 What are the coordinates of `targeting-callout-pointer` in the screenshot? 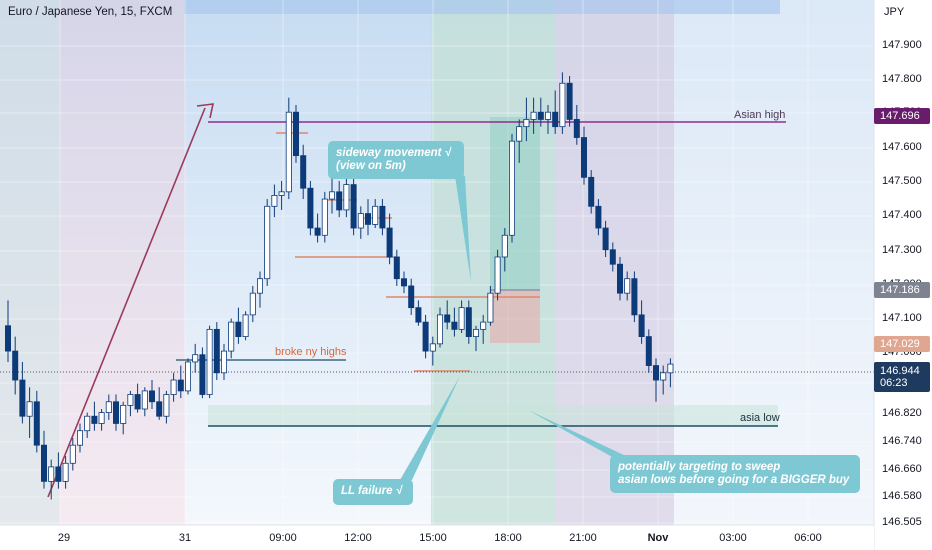 It's located at (577, 434).